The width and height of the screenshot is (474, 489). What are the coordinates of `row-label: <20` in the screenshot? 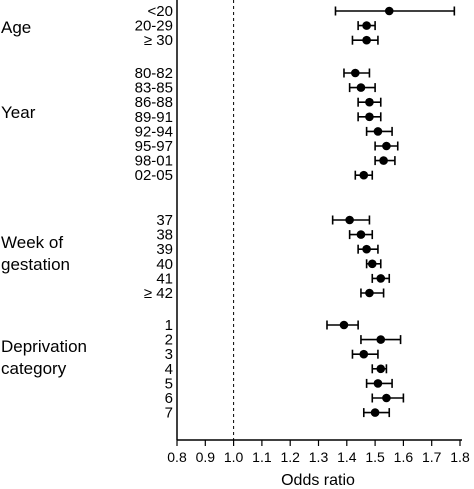 It's located at (160, 11).